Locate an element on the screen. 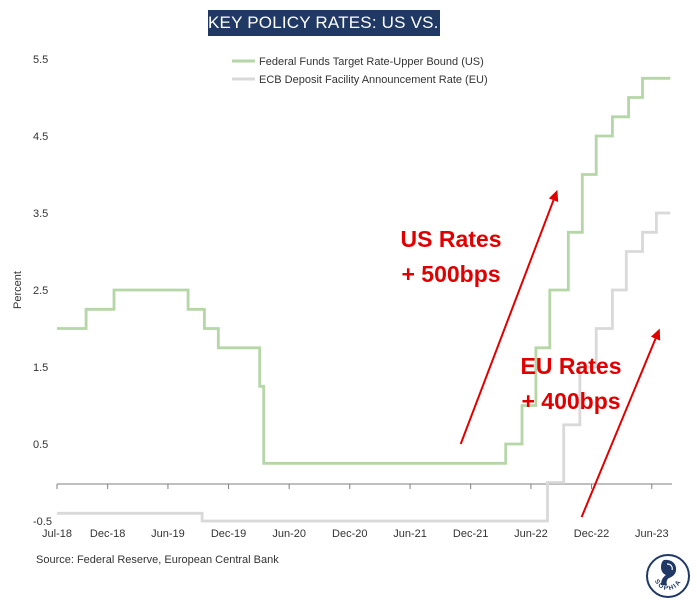 The image size is (697, 603). annotation-text: US Rates is located at coordinates (451, 239).